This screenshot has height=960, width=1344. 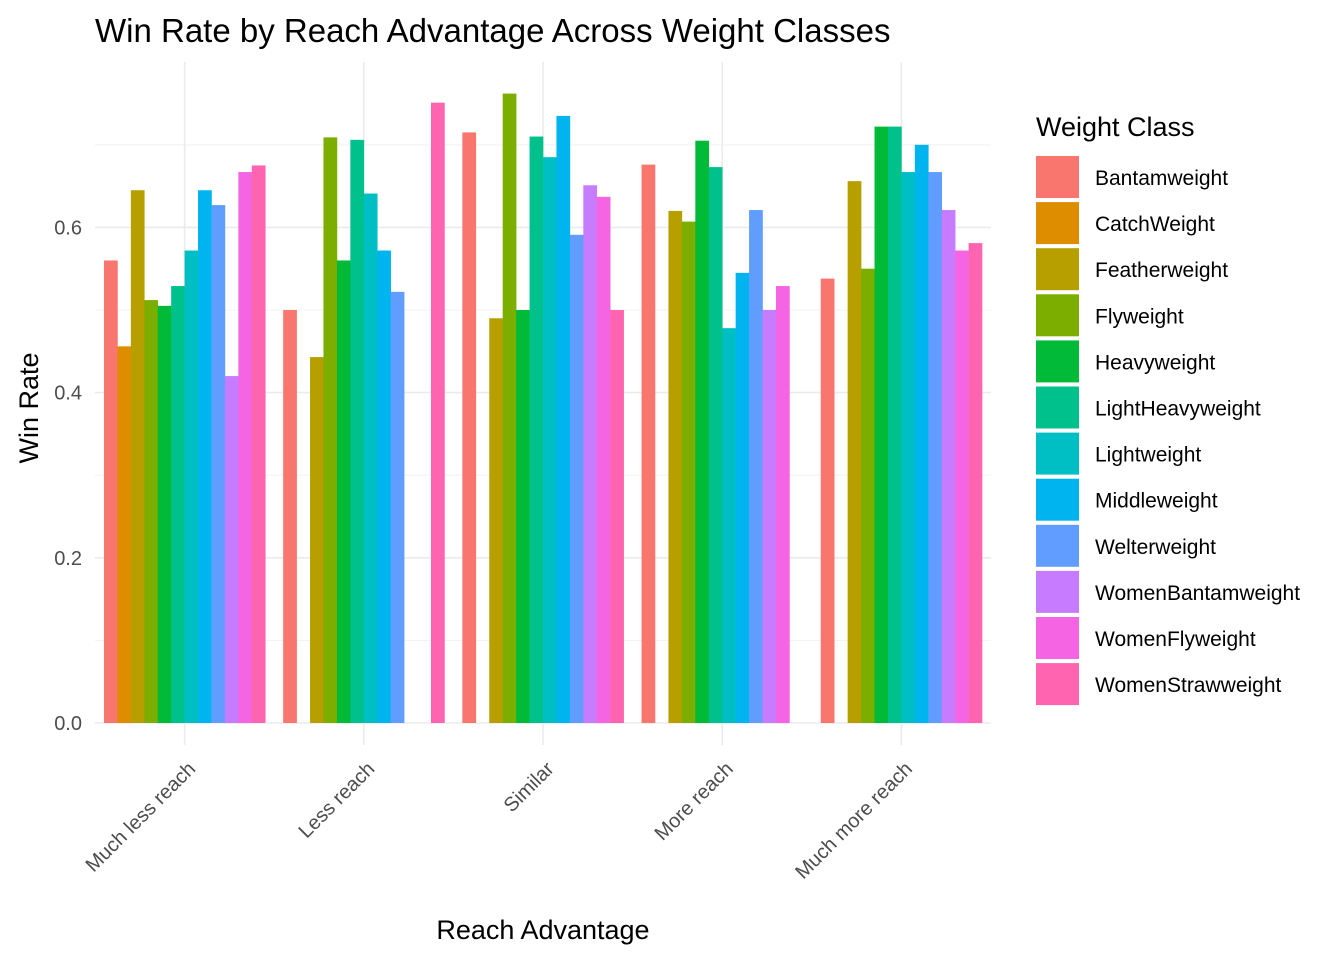 What do you see at coordinates (694, 801) in the screenshot?
I see `x-tick-label: More reach` at bounding box center [694, 801].